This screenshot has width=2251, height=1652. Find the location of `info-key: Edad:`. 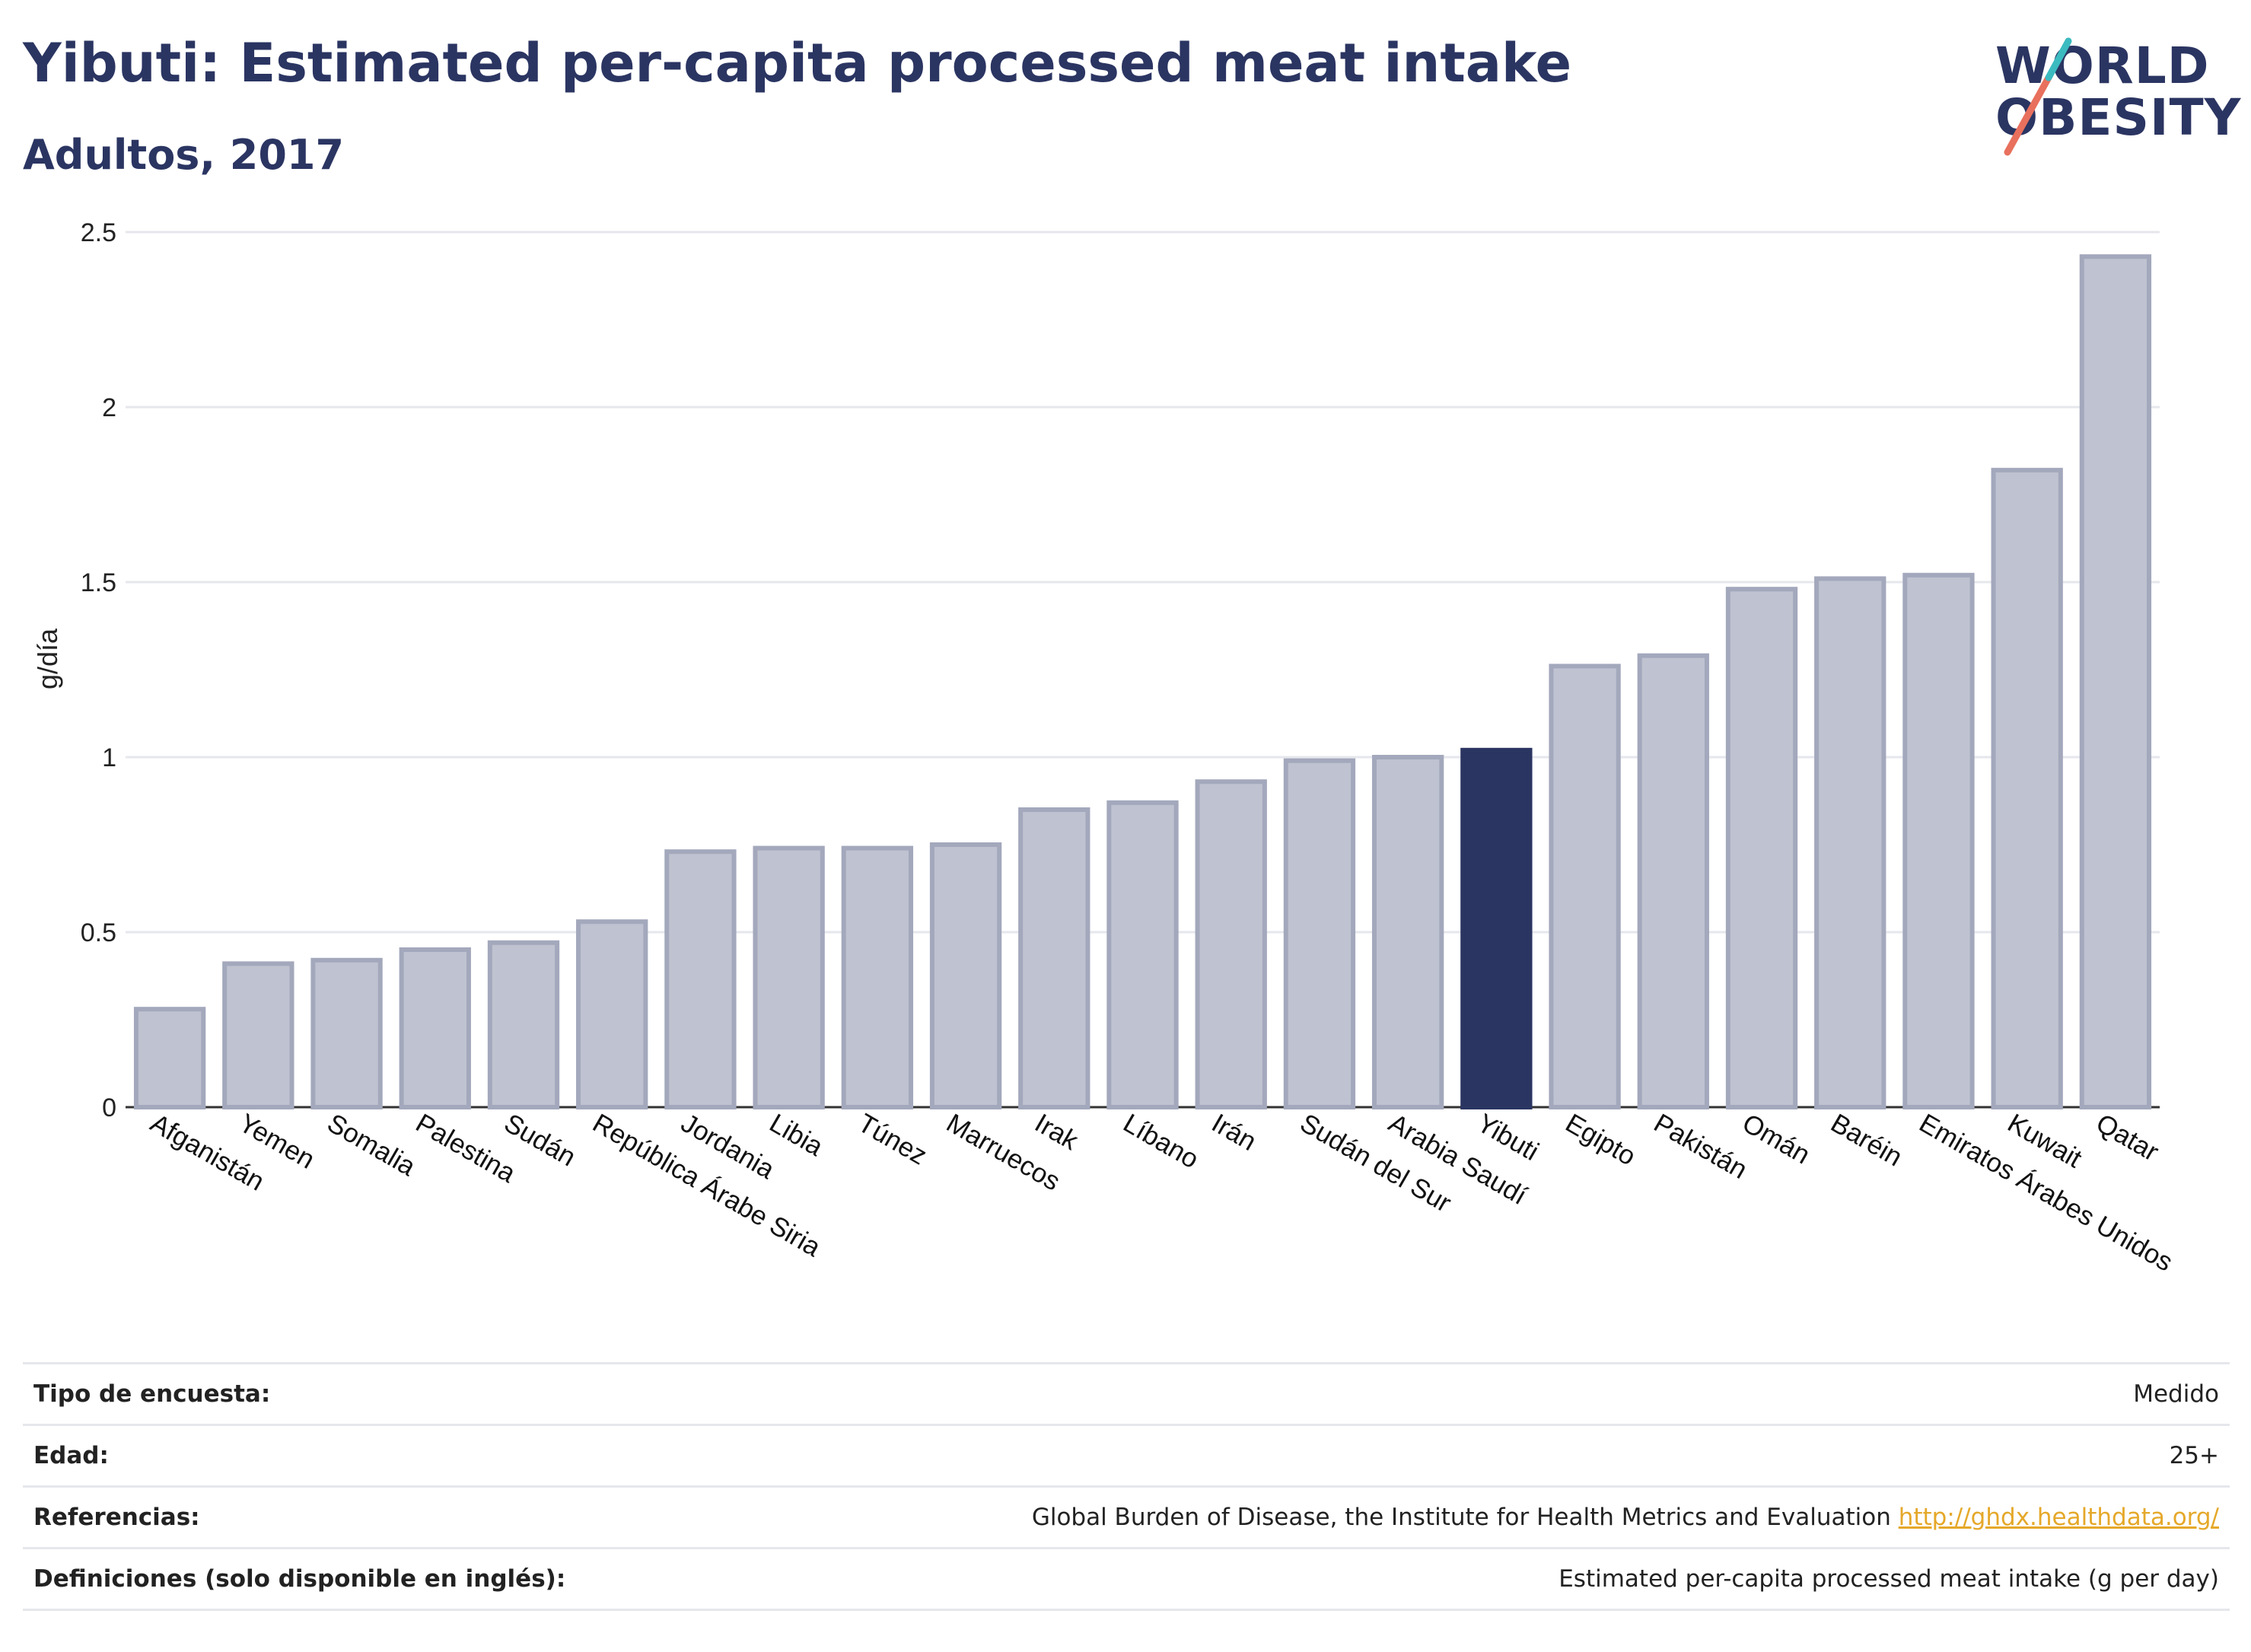

info-key: Edad: is located at coordinates (71, 1455).